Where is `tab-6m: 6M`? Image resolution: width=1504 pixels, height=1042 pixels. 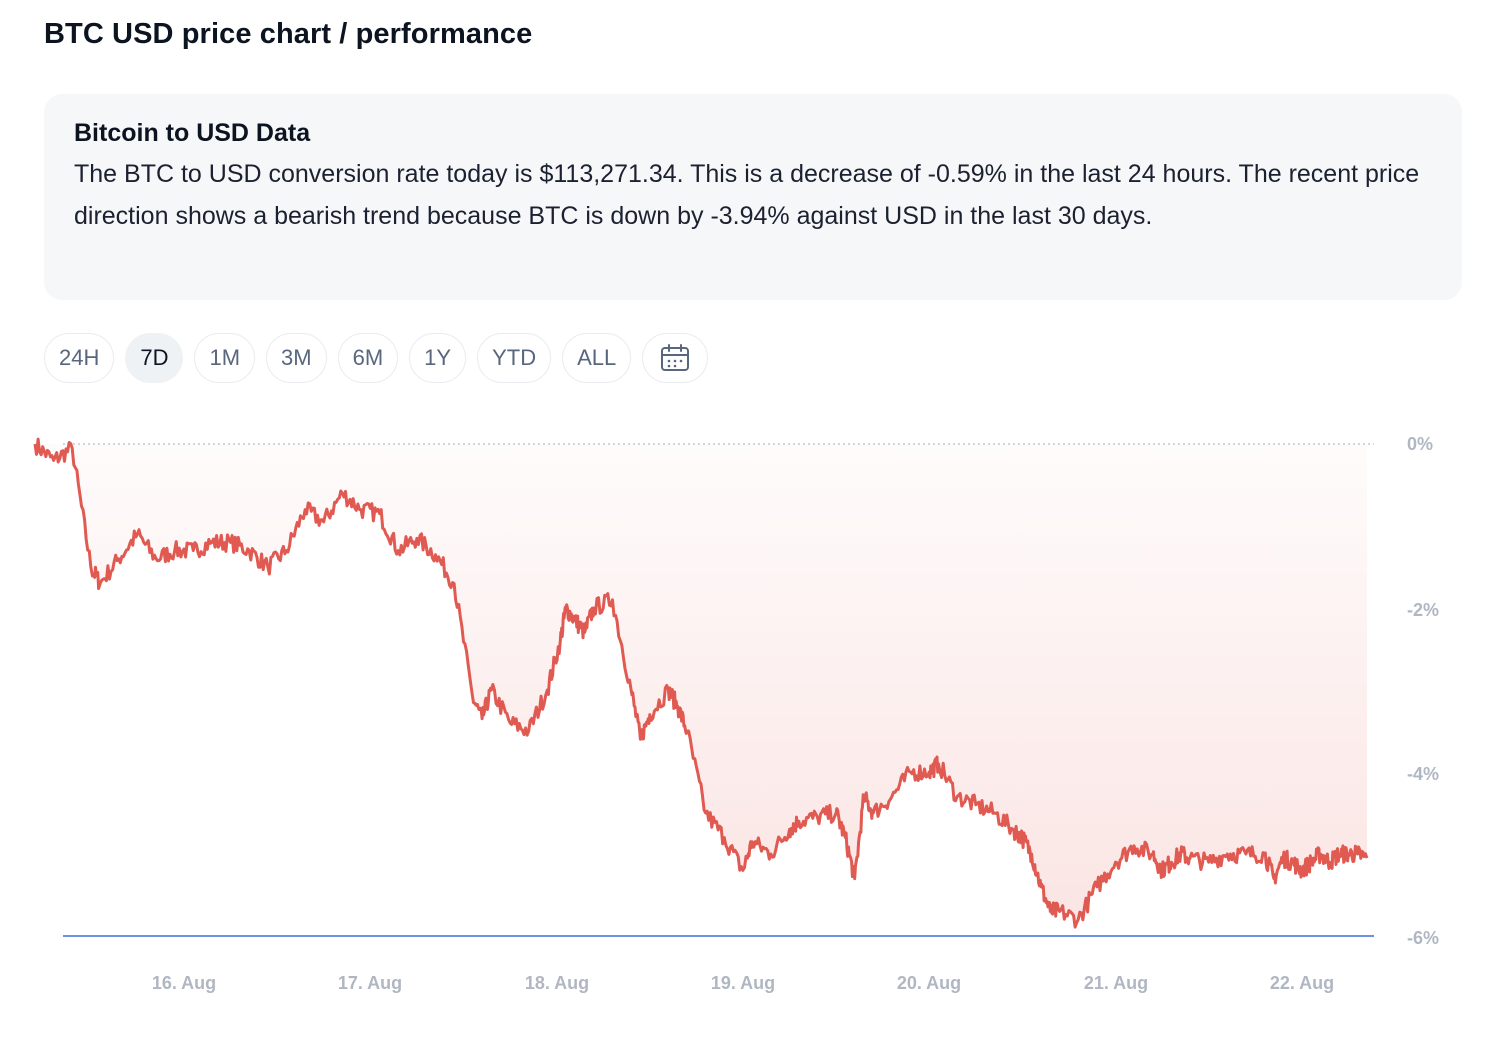
tab-6m: 6M is located at coordinates (368, 358).